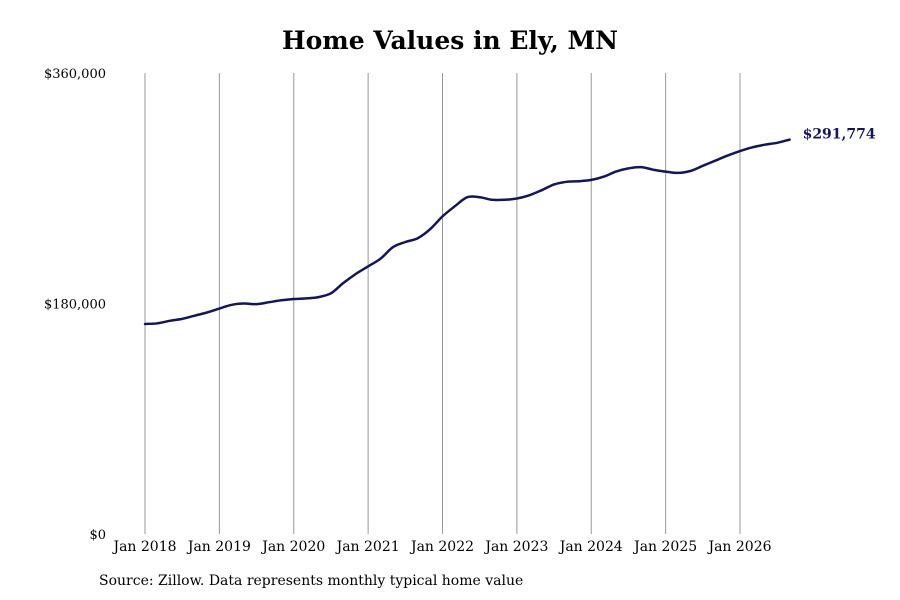  What do you see at coordinates (292, 547) in the screenshot?
I see `x-tick-label: Jan 2020` at bounding box center [292, 547].